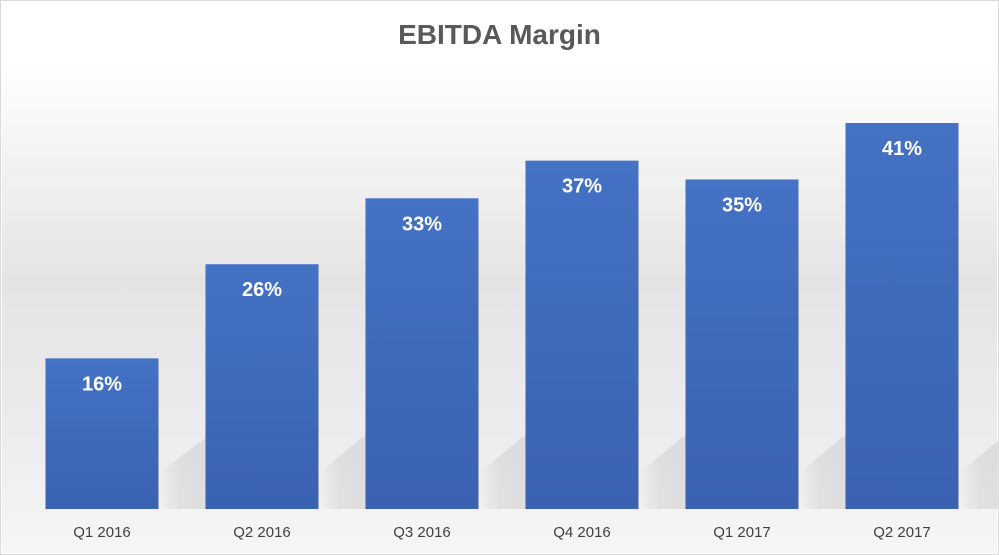 The image size is (999, 555). I want to click on bar-q2-2016, so click(262, 386).